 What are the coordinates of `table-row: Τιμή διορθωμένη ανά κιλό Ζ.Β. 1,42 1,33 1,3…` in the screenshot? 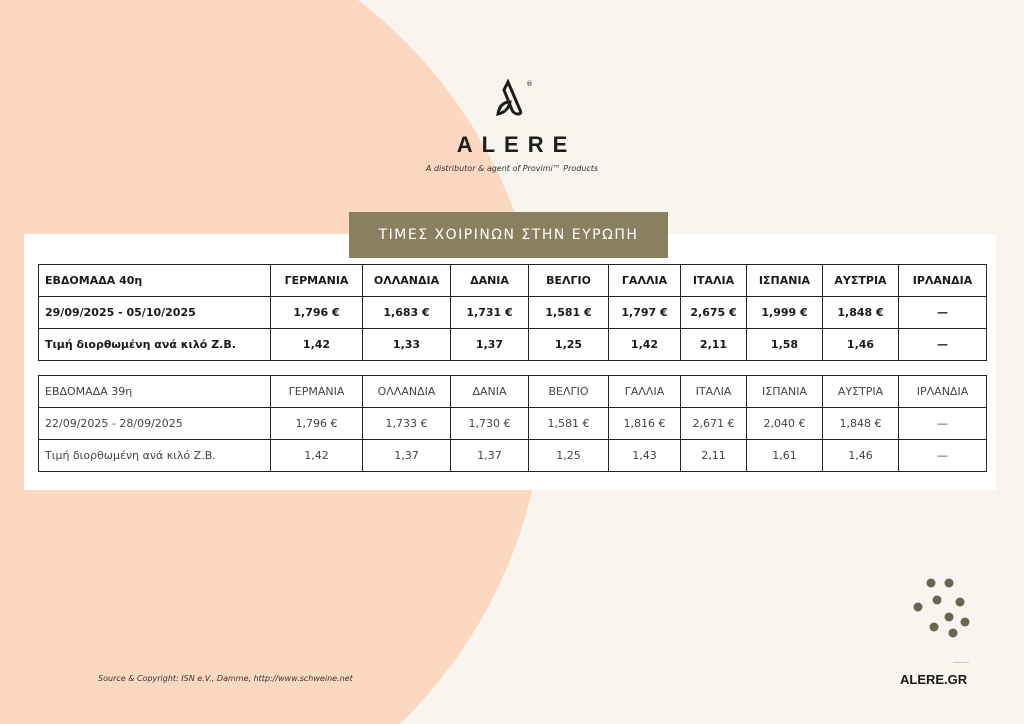 It's located at (512, 344).